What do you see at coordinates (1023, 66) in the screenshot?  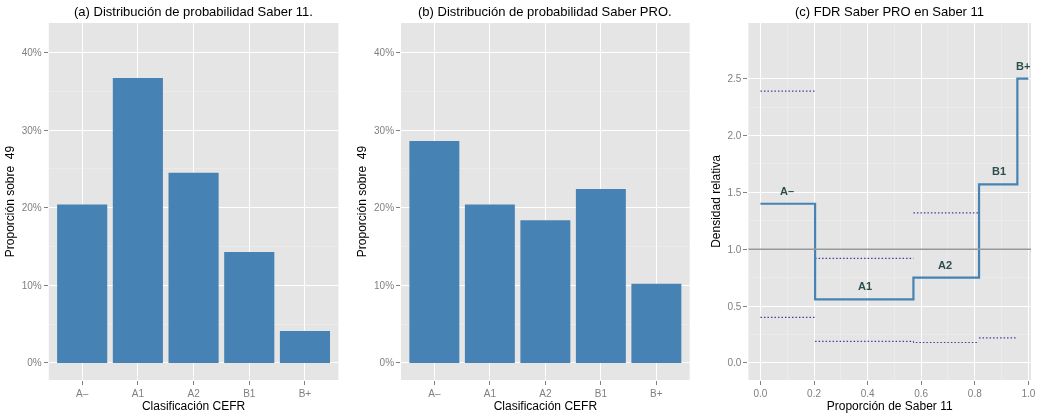 I see `annotation: B+` at bounding box center [1023, 66].